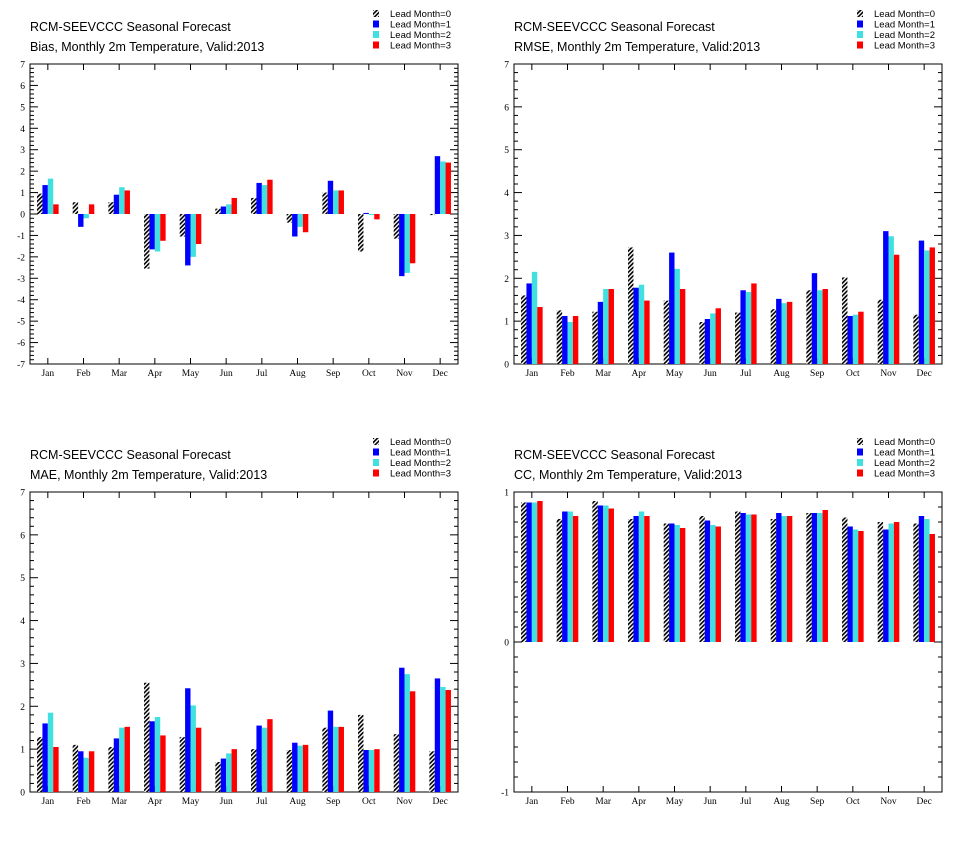 This screenshot has height=856, width=968. What do you see at coordinates (40, 203) in the screenshot?
I see `bar-jan-lead0` at bounding box center [40, 203].